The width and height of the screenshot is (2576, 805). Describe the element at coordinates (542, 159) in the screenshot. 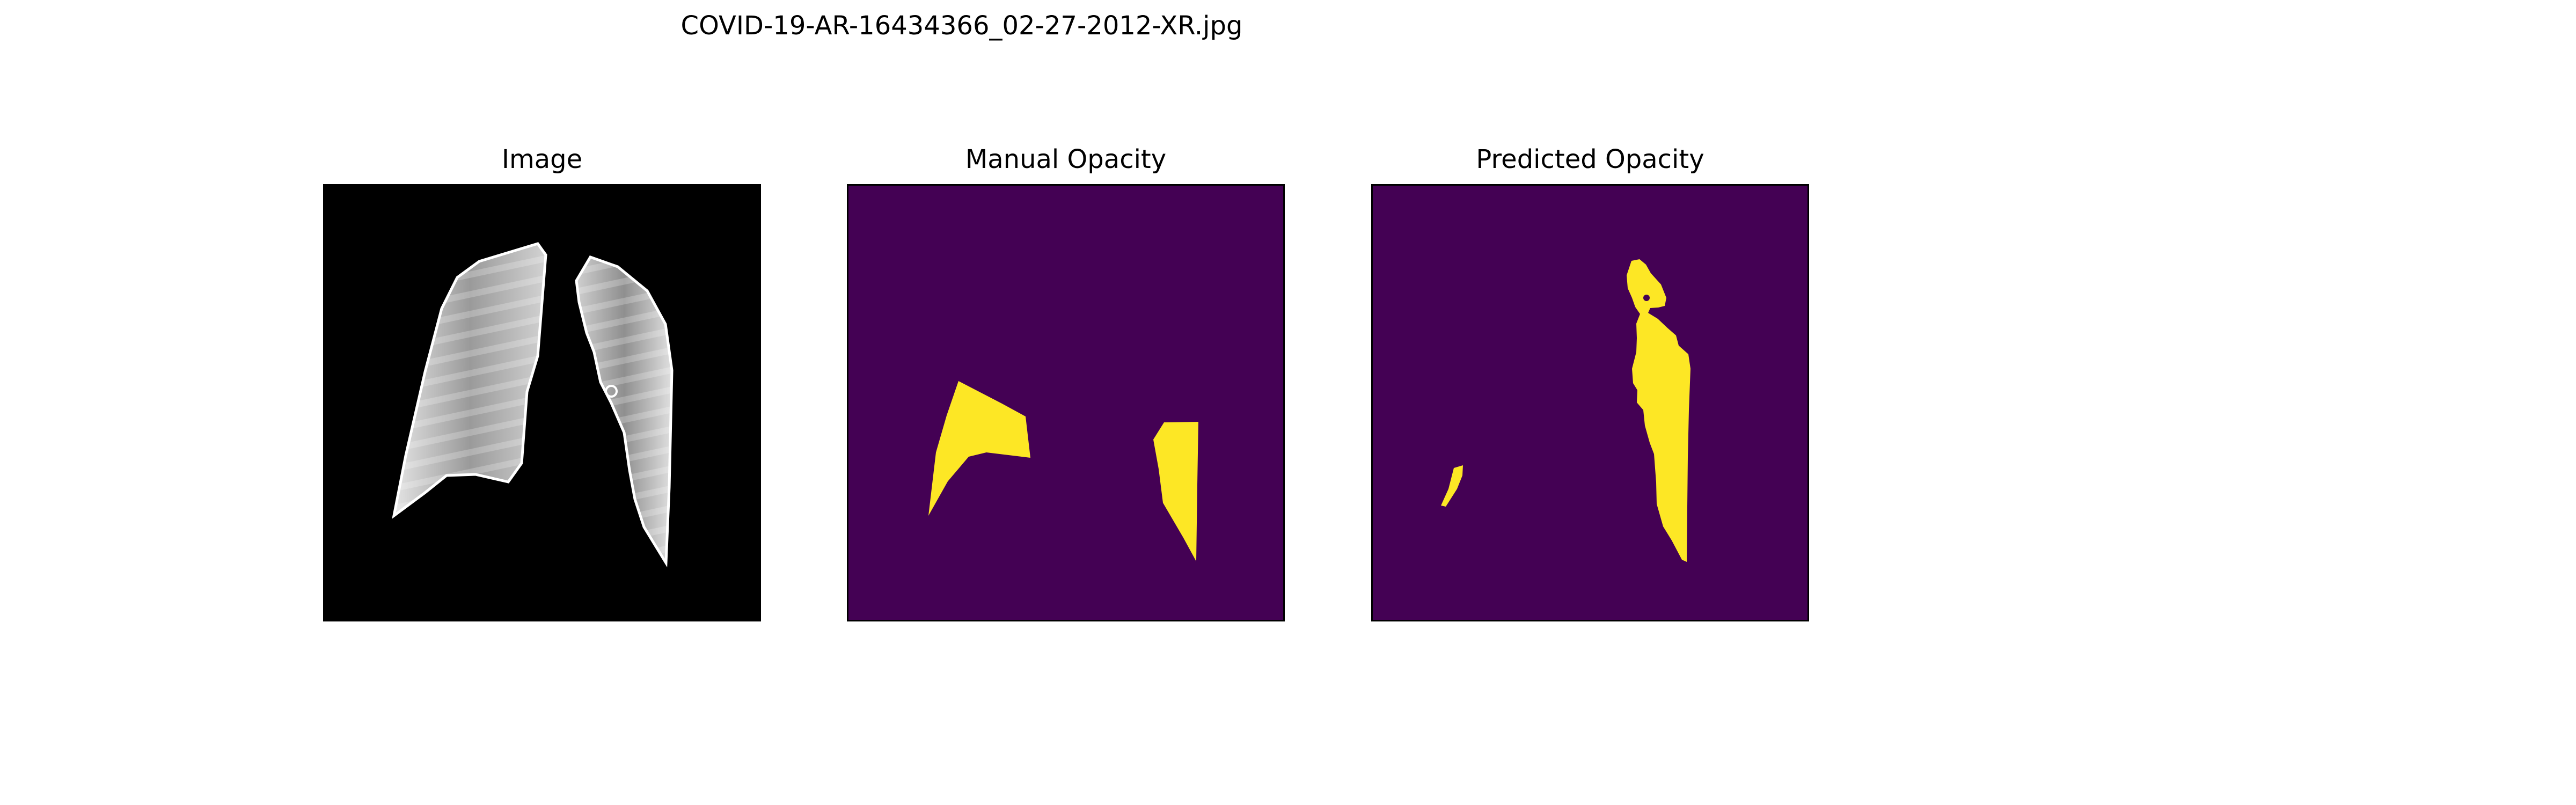

I see `image-panel-title: Image` at that location.